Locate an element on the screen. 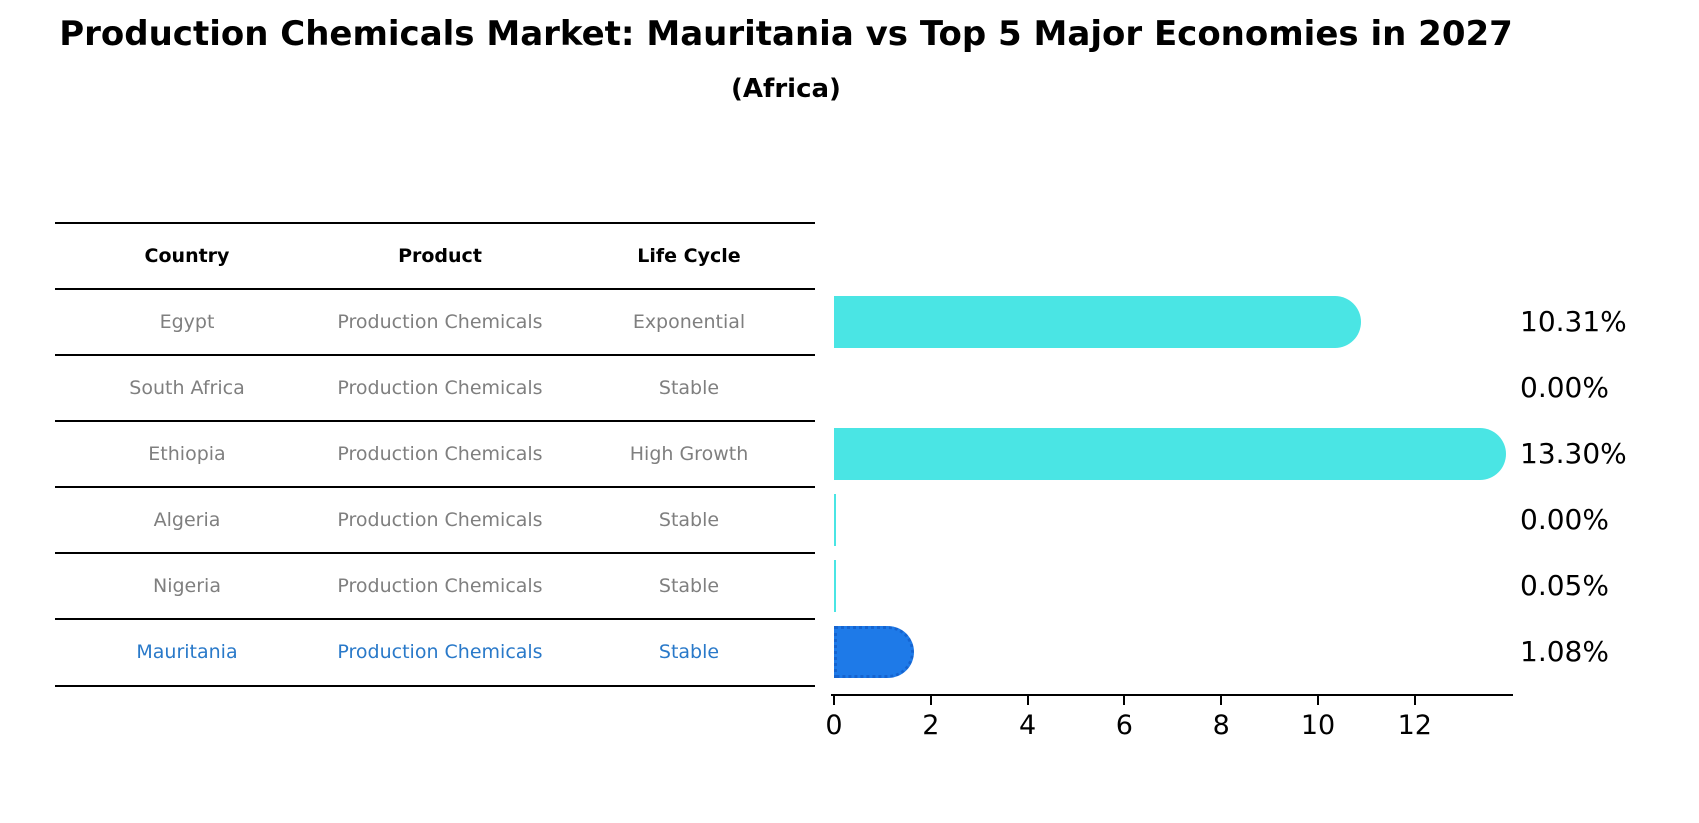  value-label-mauritania: 1.08% is located at coordinates (1564, 651).